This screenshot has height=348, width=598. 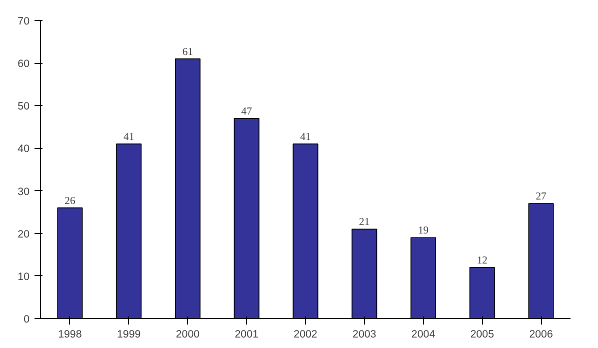 What do you see at coordinates (24, 192) in the screenshot?
I see `y-tick-label: 30` at bounding box center [24, 192].